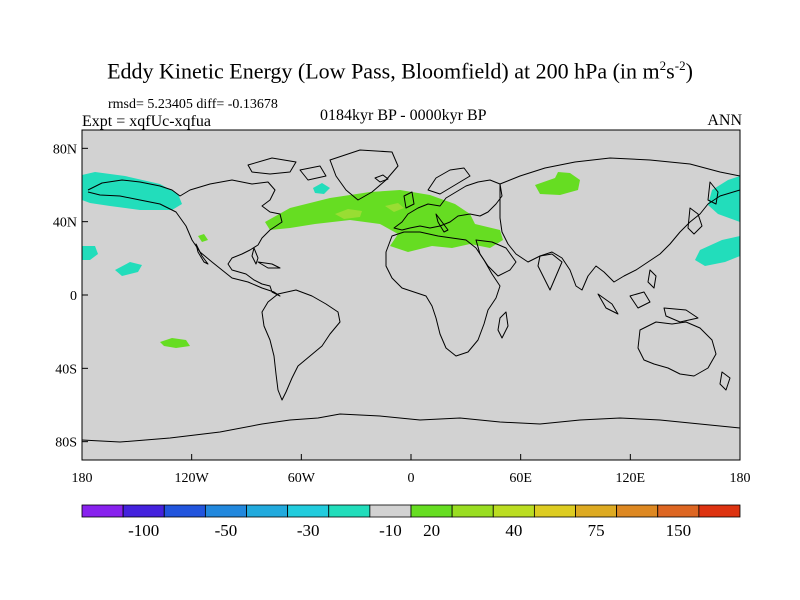 Image resolution: width=800 pixels, height=600 pixels. I want to click on lat-tick-label: 0, so click(73, 296).